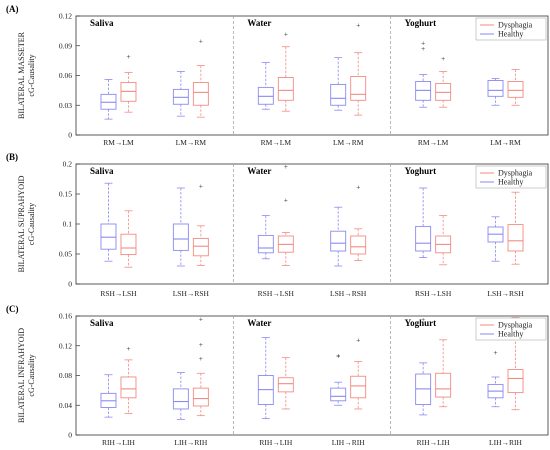 The image size is (550, 450). Describe the element at coordinates (65, 194) in the screenshot. I see `y-tick-label: 0.15` at that location.